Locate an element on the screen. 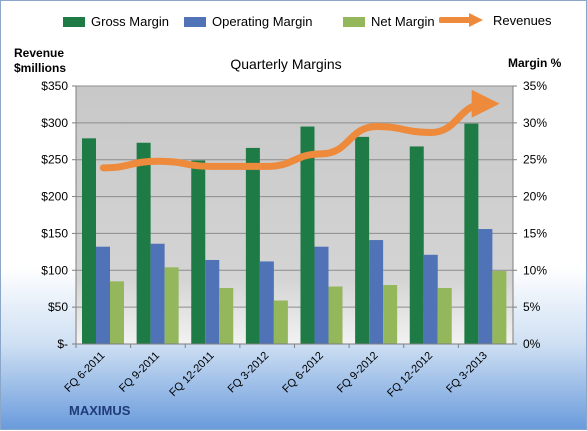 This screenshot has width=587, height=431. chart-title: Quarterly Margins is located at coordinates (286, 64).